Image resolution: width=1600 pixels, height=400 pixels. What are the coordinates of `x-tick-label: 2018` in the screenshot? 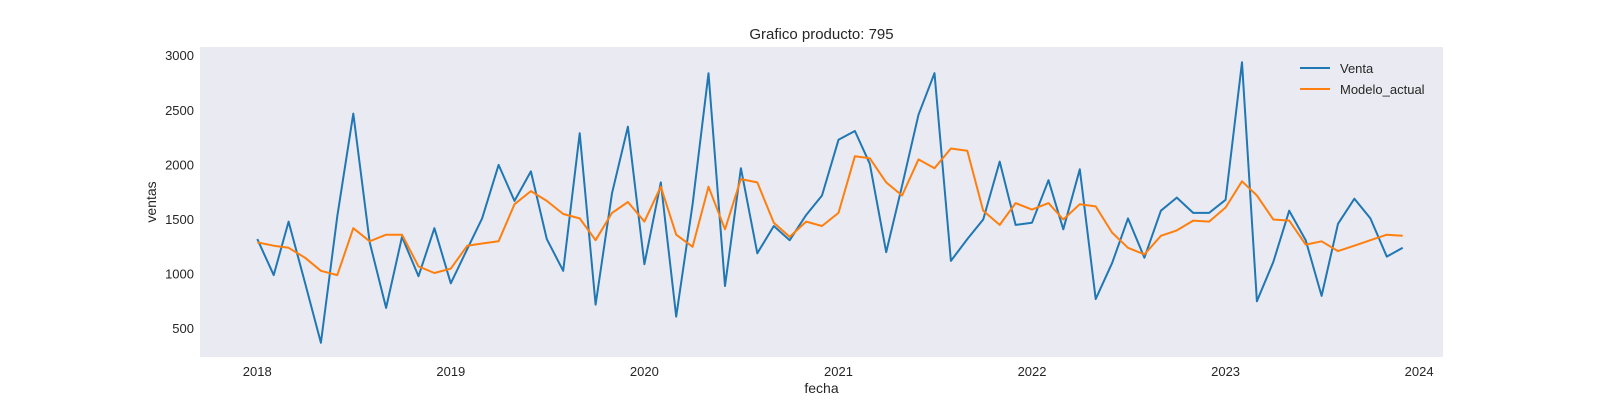 It's located at (257, 371).